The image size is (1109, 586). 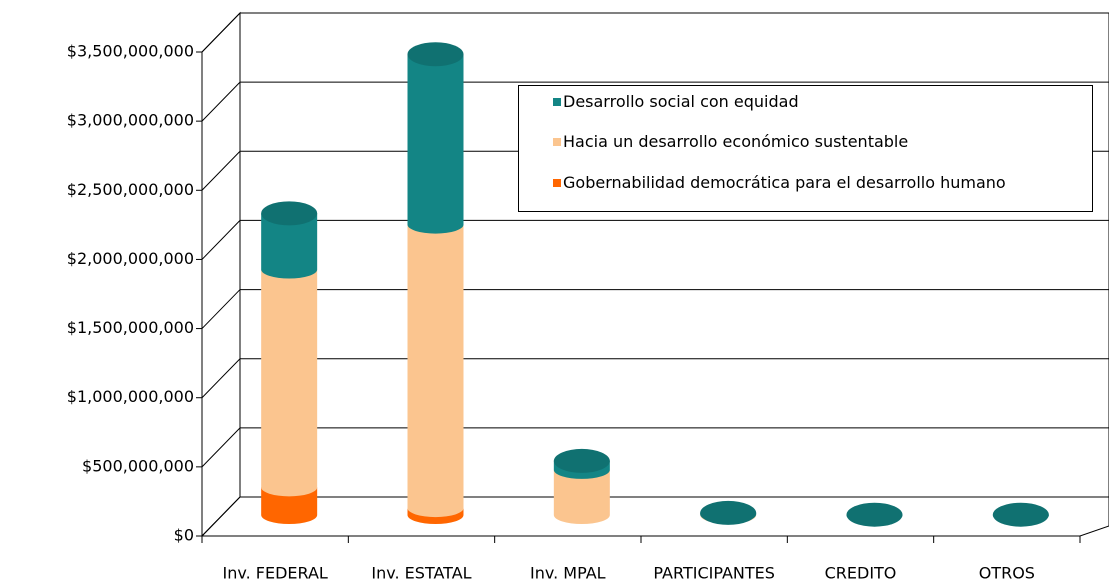 I want to click on x-tick-label: Inv. MPAL, so click(x=568, y=573).